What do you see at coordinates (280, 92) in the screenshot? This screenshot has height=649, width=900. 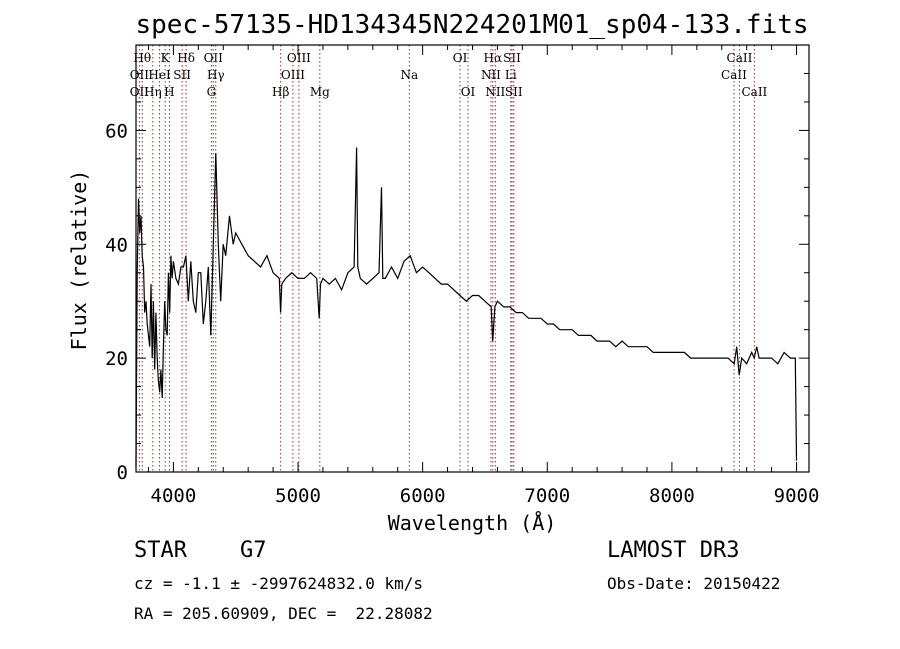 I see `line-label: Hβ` at bounding box center [280, 92].